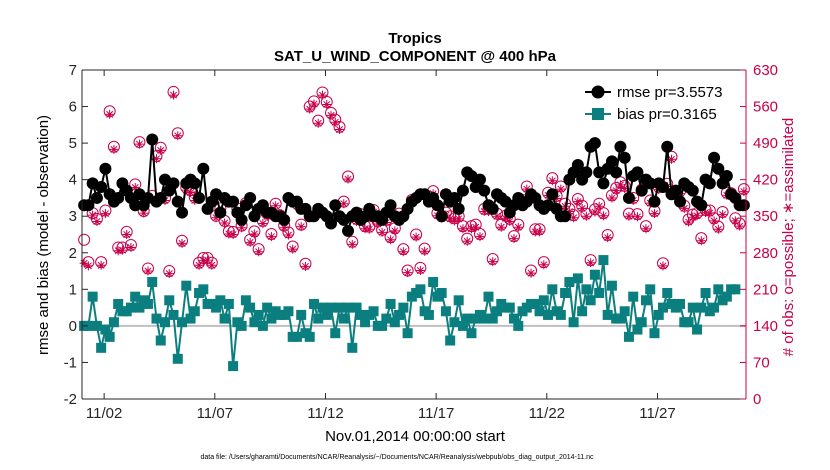 This screenshot has width=830, height=470. I want to click on legend-rmse-marker, so click(598, 92).